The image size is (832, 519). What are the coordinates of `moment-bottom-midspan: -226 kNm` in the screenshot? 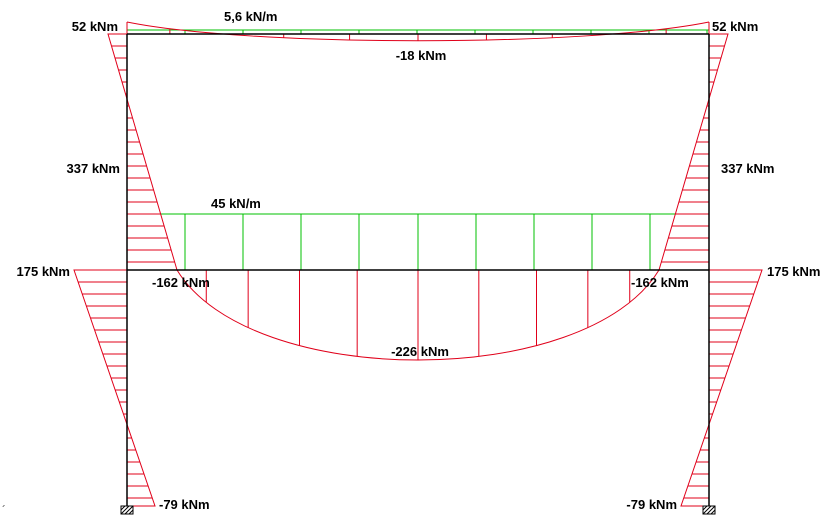 It's located at (420, 351).